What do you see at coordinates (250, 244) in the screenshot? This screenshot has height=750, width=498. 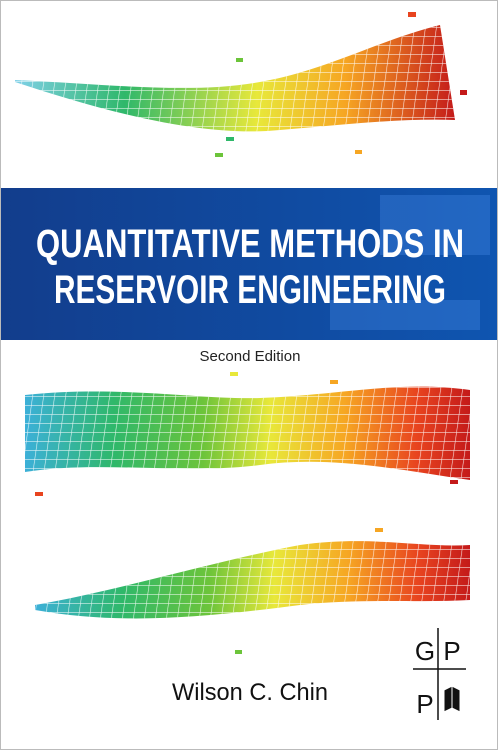 I see `title-line: QUANTITATIVE METHODS IN` at bounding box center [250, 244].